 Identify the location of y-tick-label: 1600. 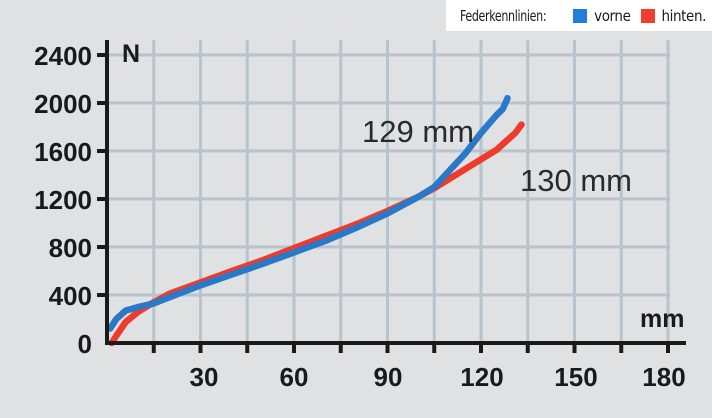
(63, 152).